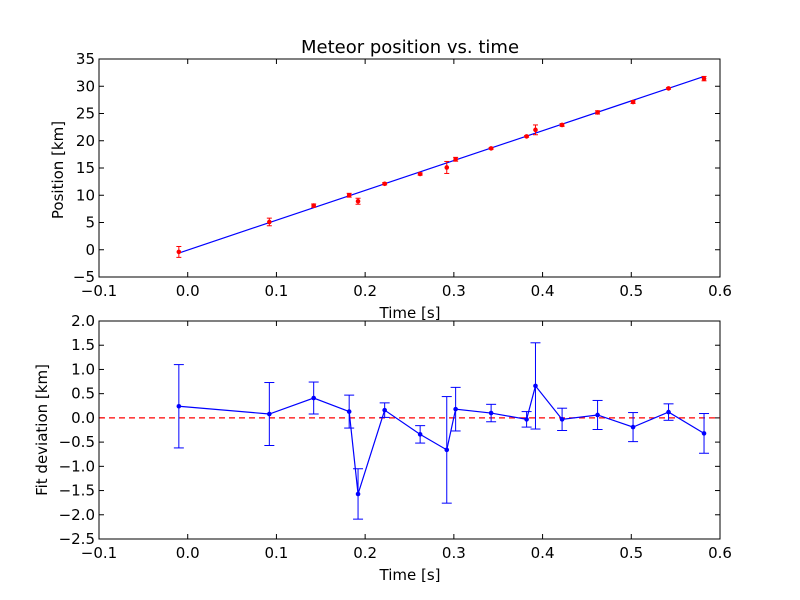  What do you see at coordinates (410, 575) in the screenshot?
I see `deviation-chart-xlabel: Time [s]` at bounding box center [410, 575].